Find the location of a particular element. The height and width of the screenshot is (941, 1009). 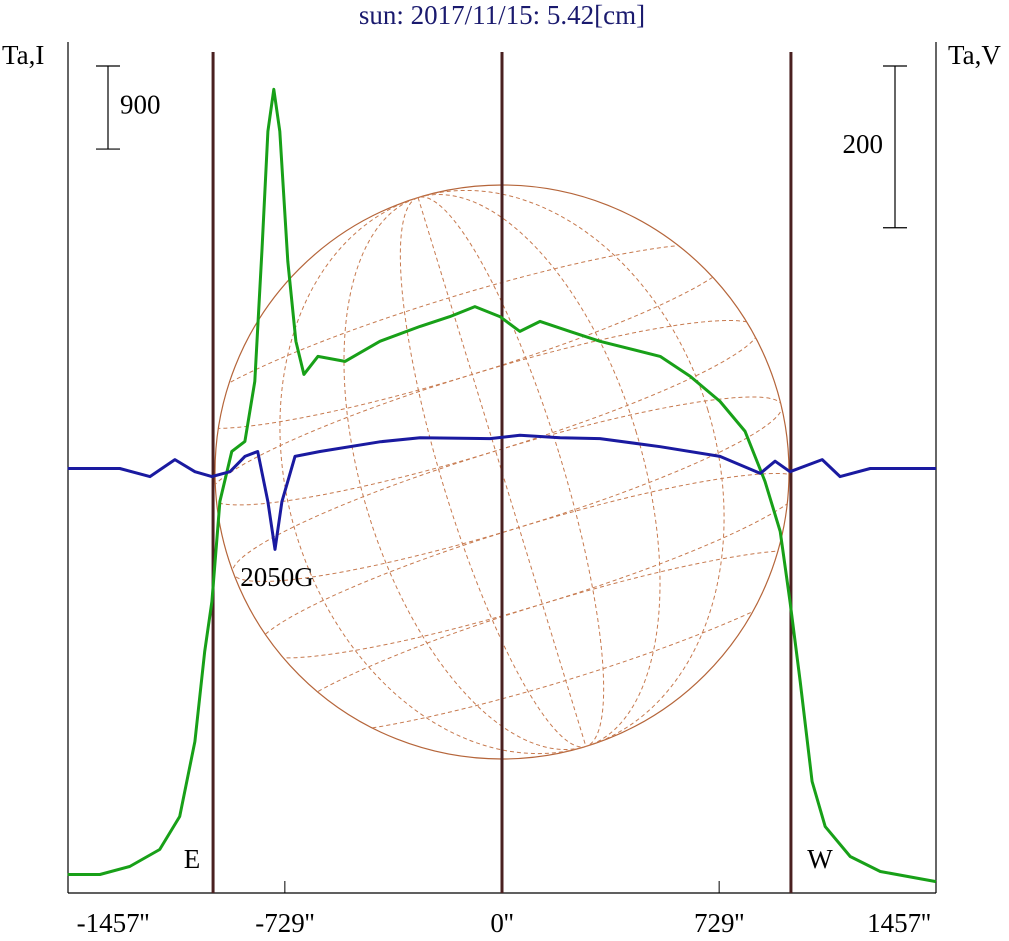

scale-bar-label: 200 is located at coordinates (863, 144).